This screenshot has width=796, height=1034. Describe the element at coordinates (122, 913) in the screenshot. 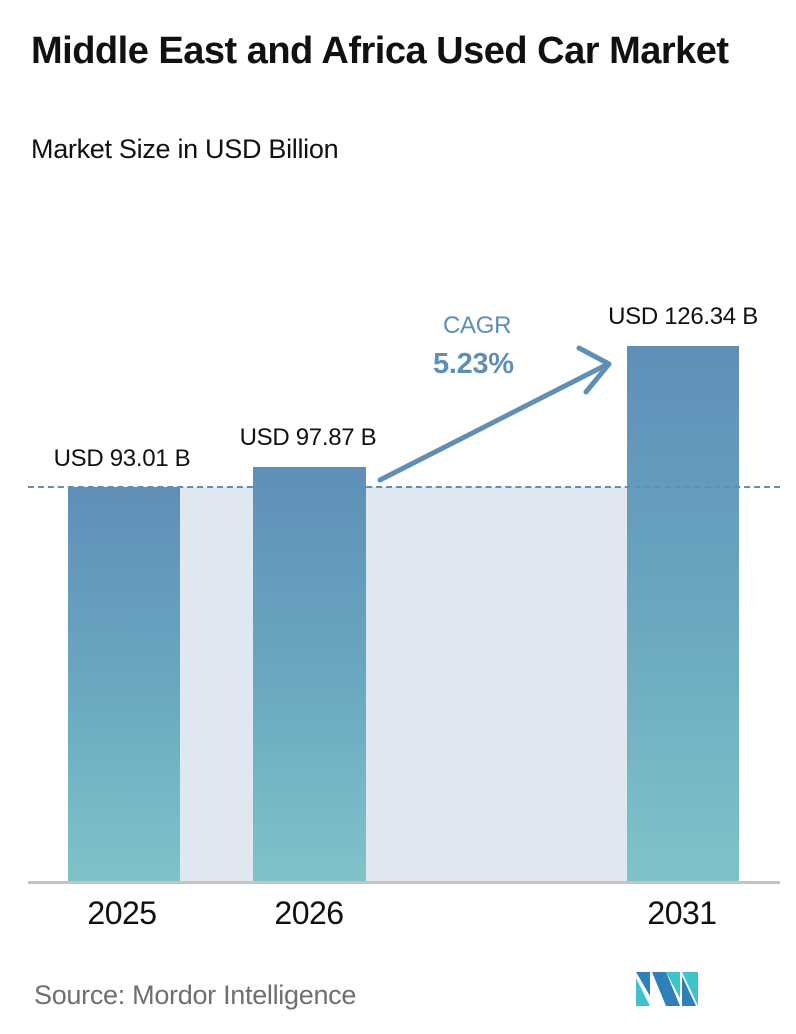

I see `x-tick-2025: 2025` at that location.